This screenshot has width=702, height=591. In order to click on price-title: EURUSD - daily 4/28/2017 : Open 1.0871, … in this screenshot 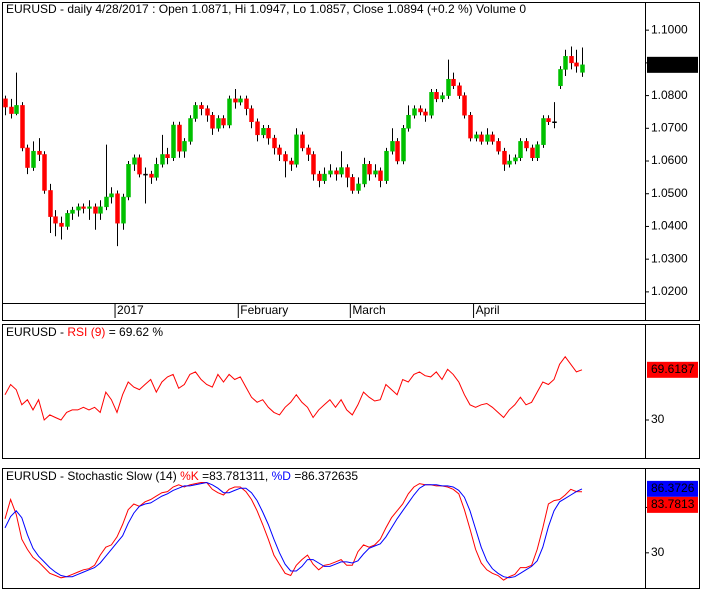, I will do `click(266, 9)`.